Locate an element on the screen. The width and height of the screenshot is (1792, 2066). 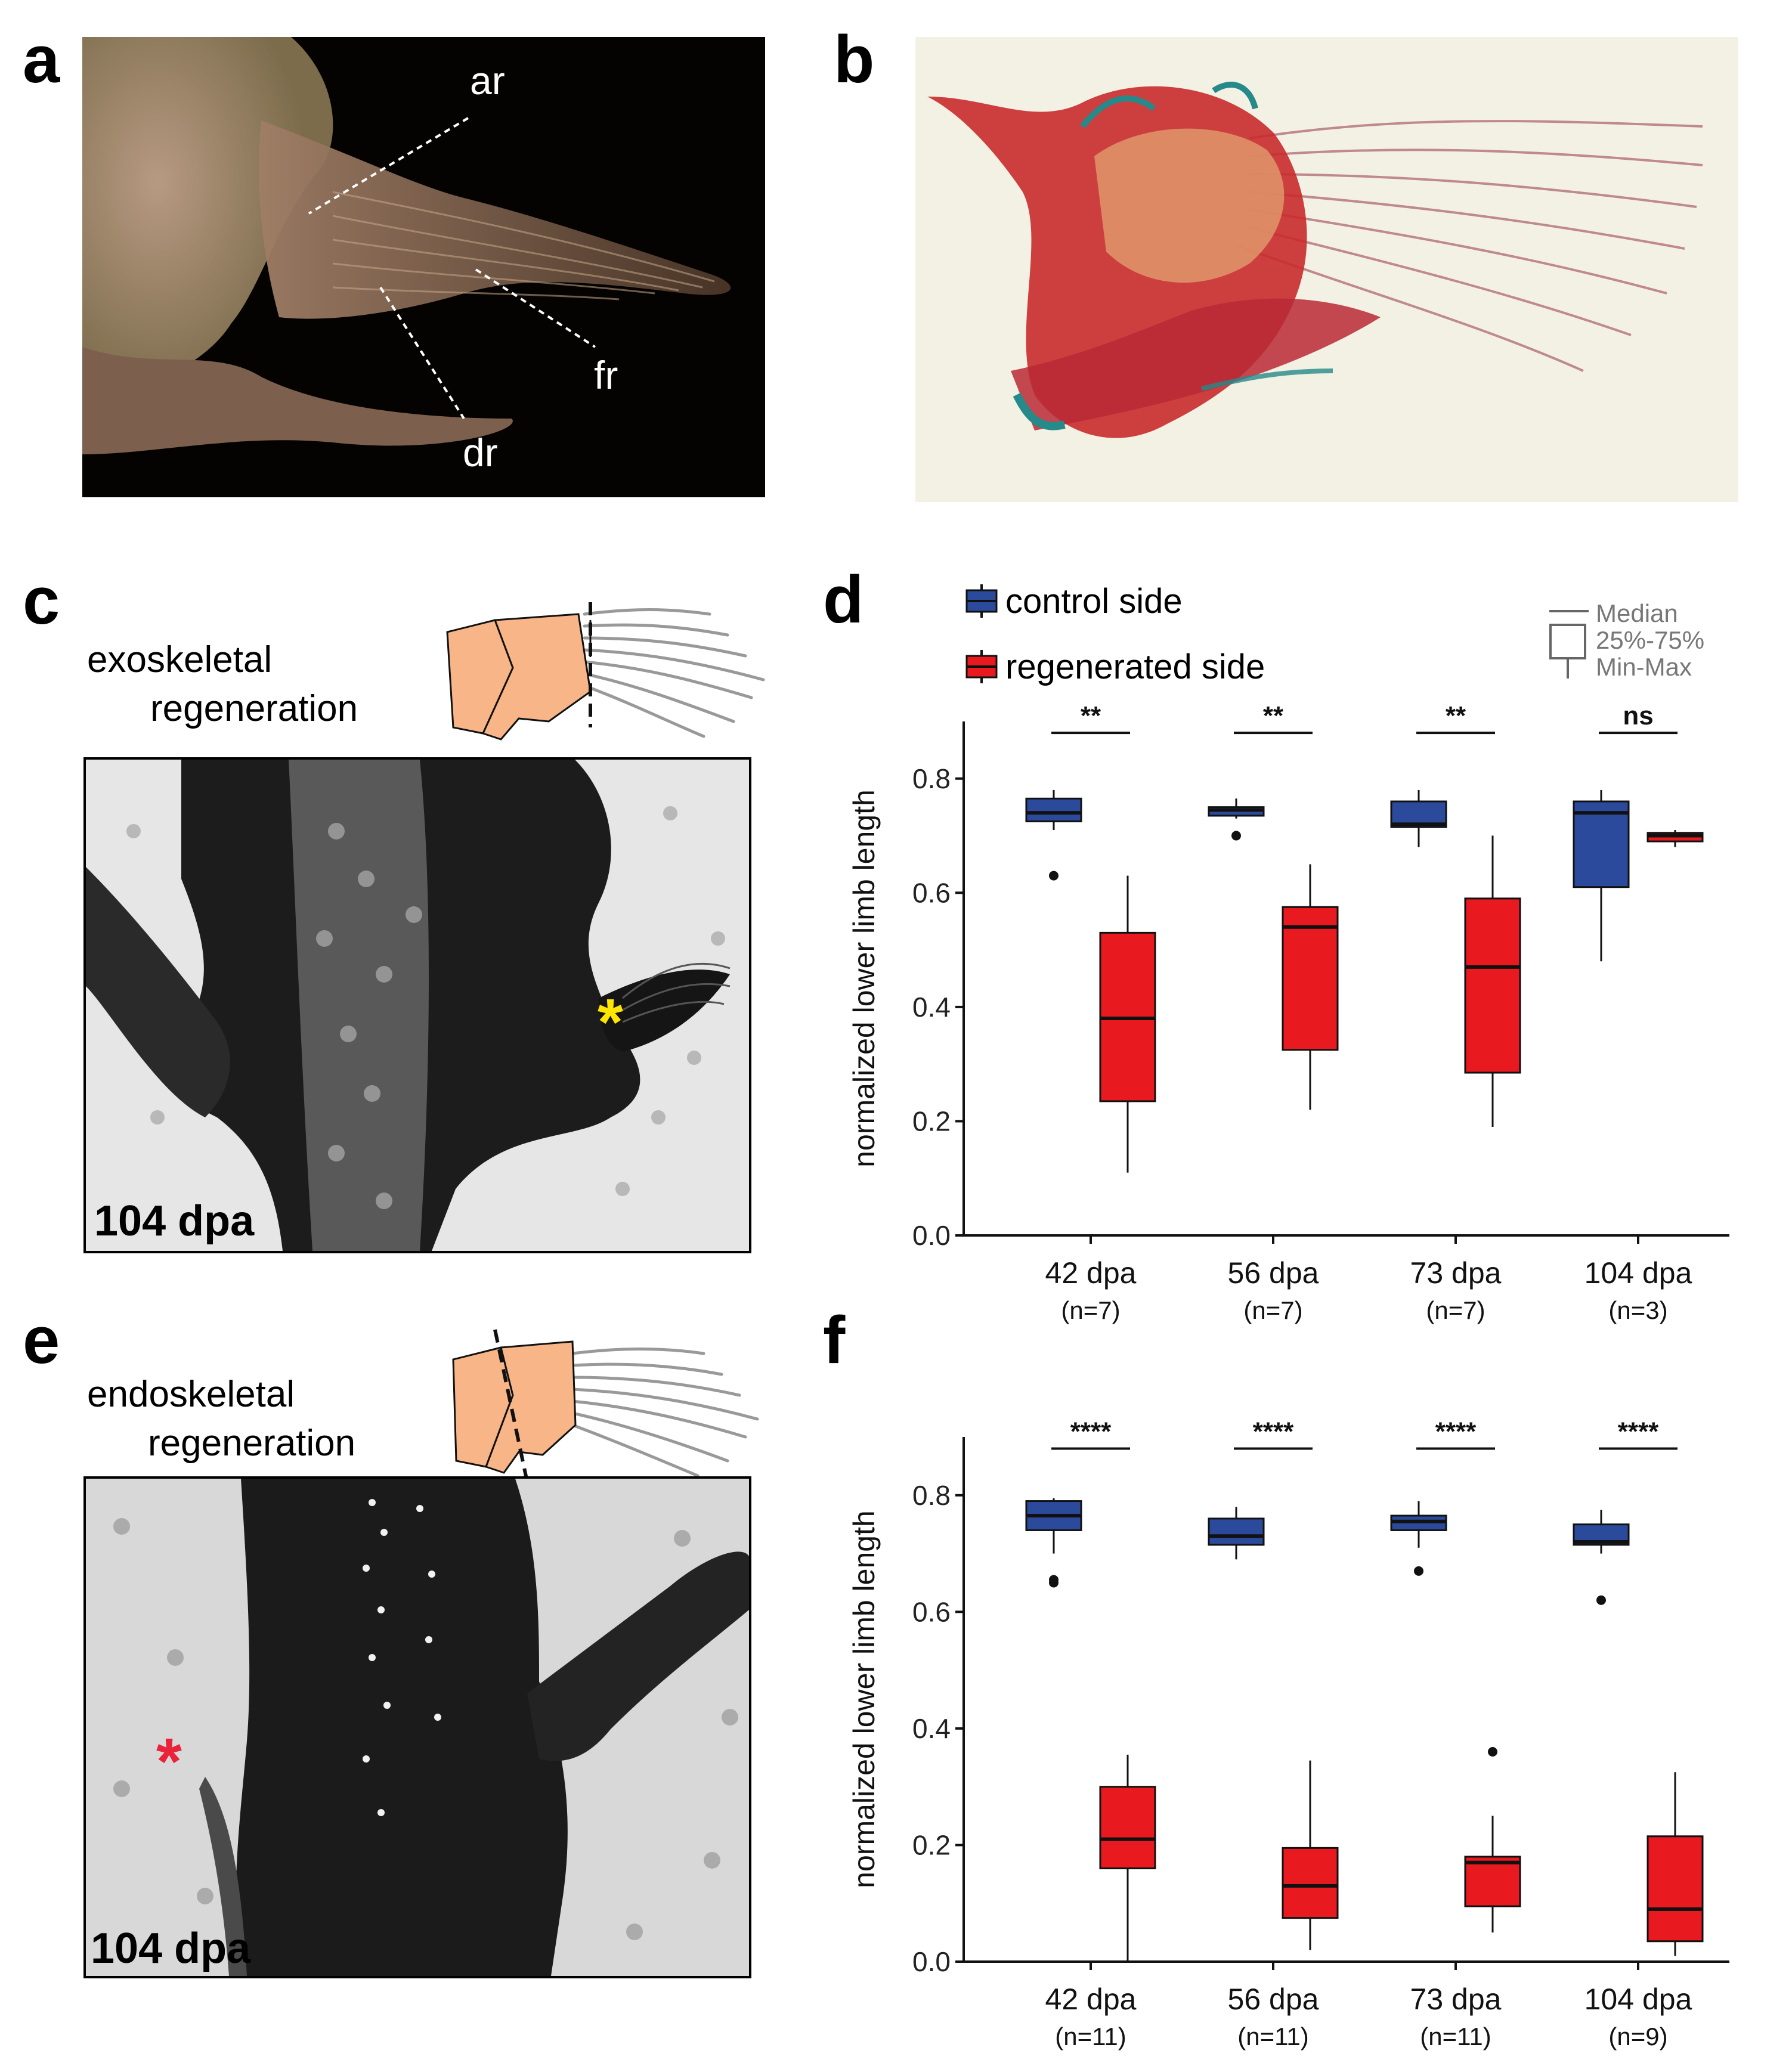
panel-letter-b: b is located at coordinates (854, 60).